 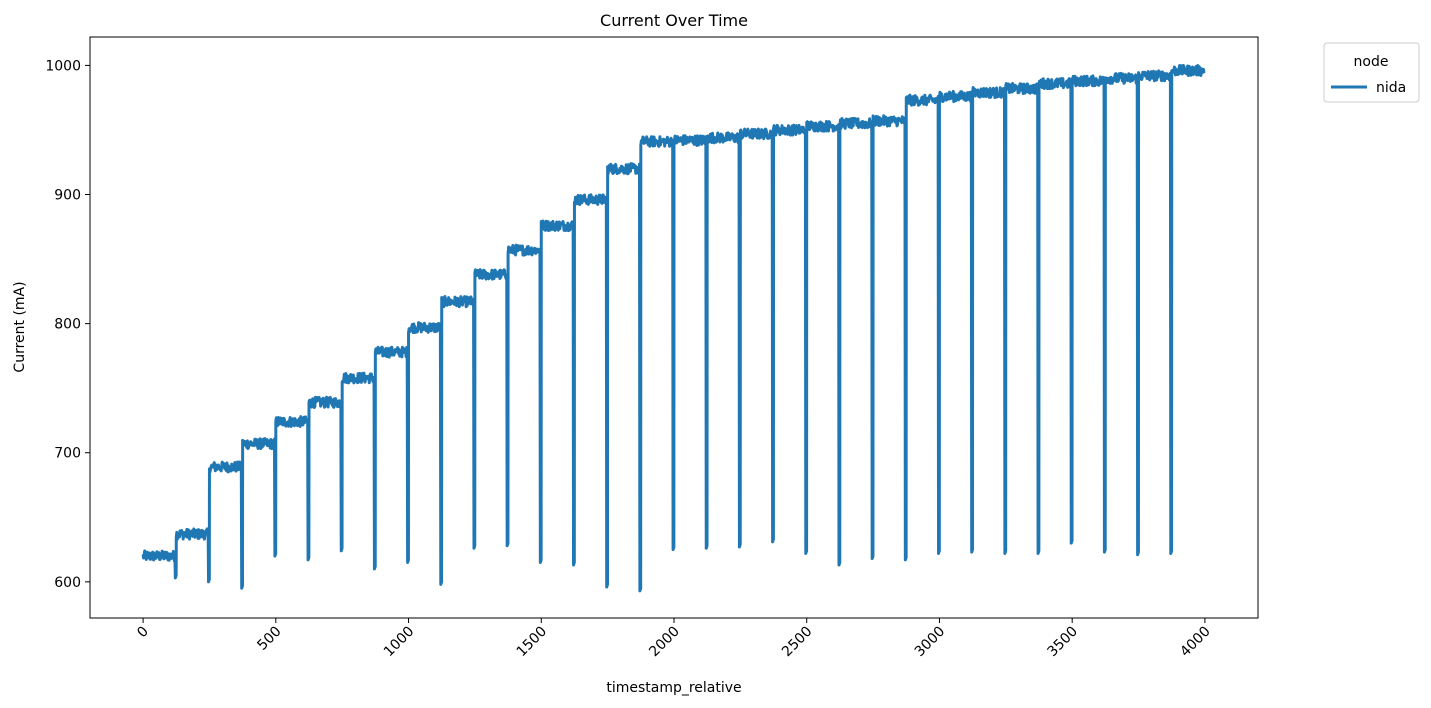 I want to click on x-tick-label: 500, so click(x=269, y=639).